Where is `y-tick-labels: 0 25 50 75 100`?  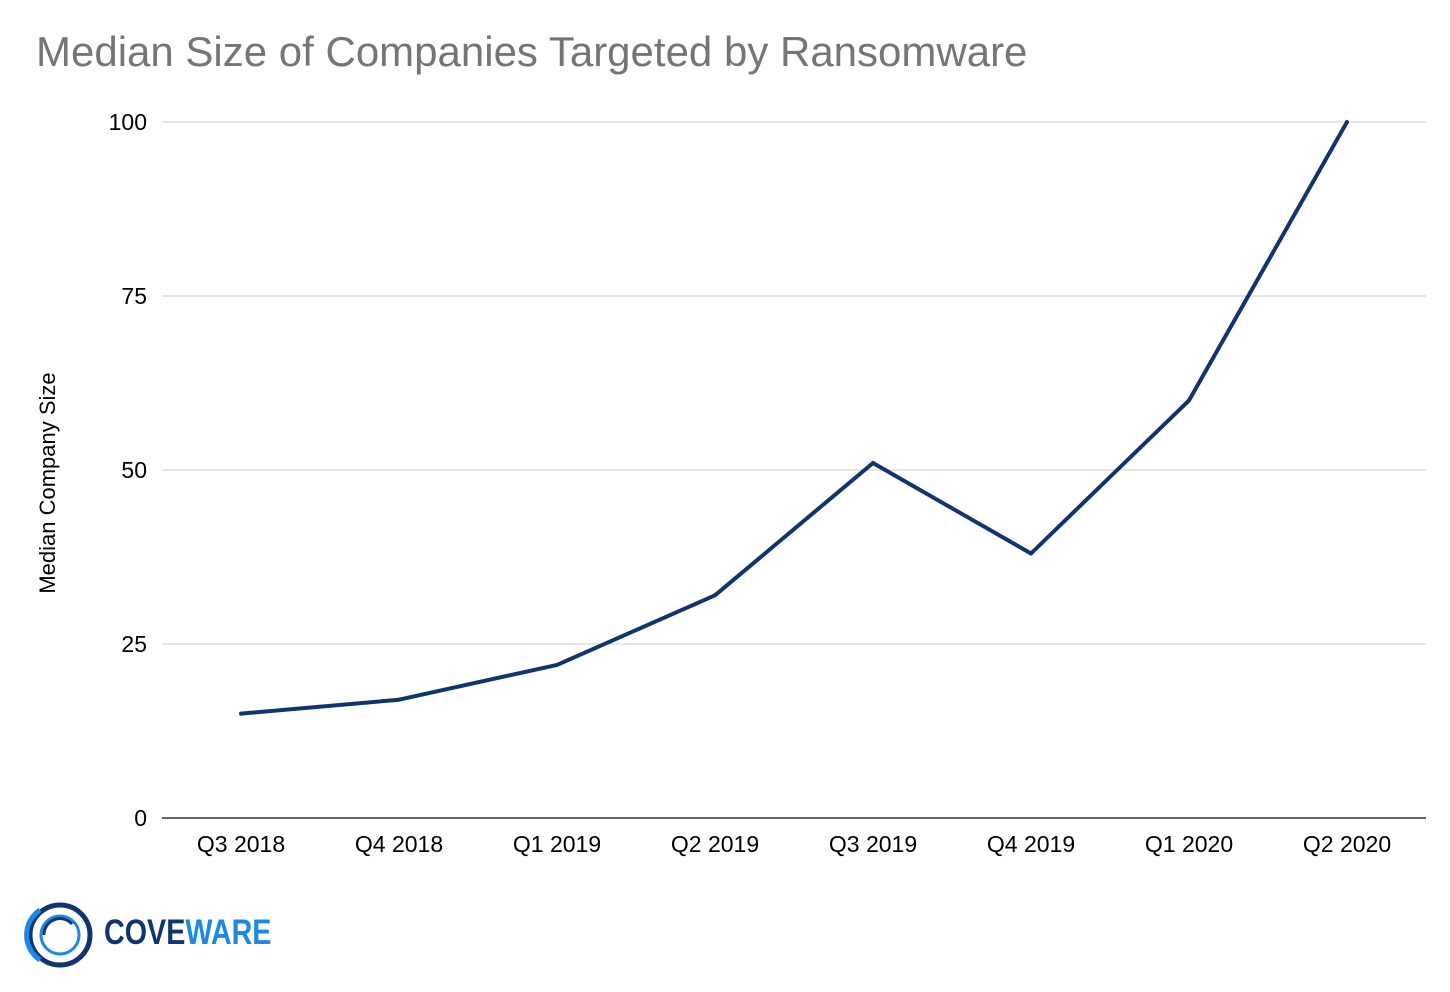 y-tick-labels: 0 25 50 75 100 is located at coordinates (128, 470).